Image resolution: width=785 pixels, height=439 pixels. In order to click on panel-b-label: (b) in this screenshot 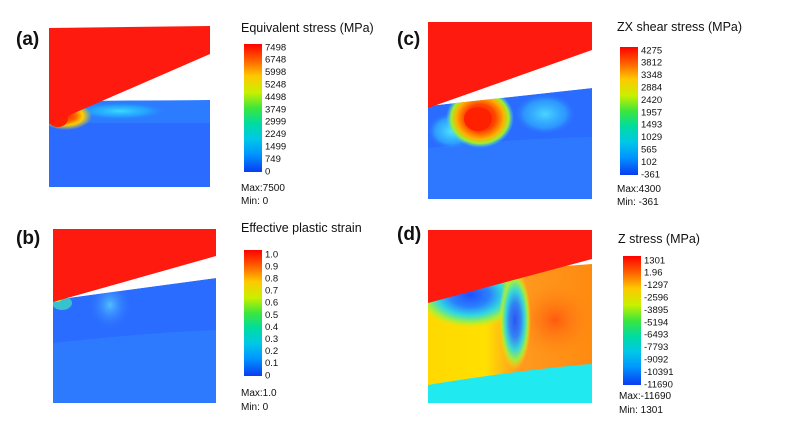, I will do `click(28, 238)`.